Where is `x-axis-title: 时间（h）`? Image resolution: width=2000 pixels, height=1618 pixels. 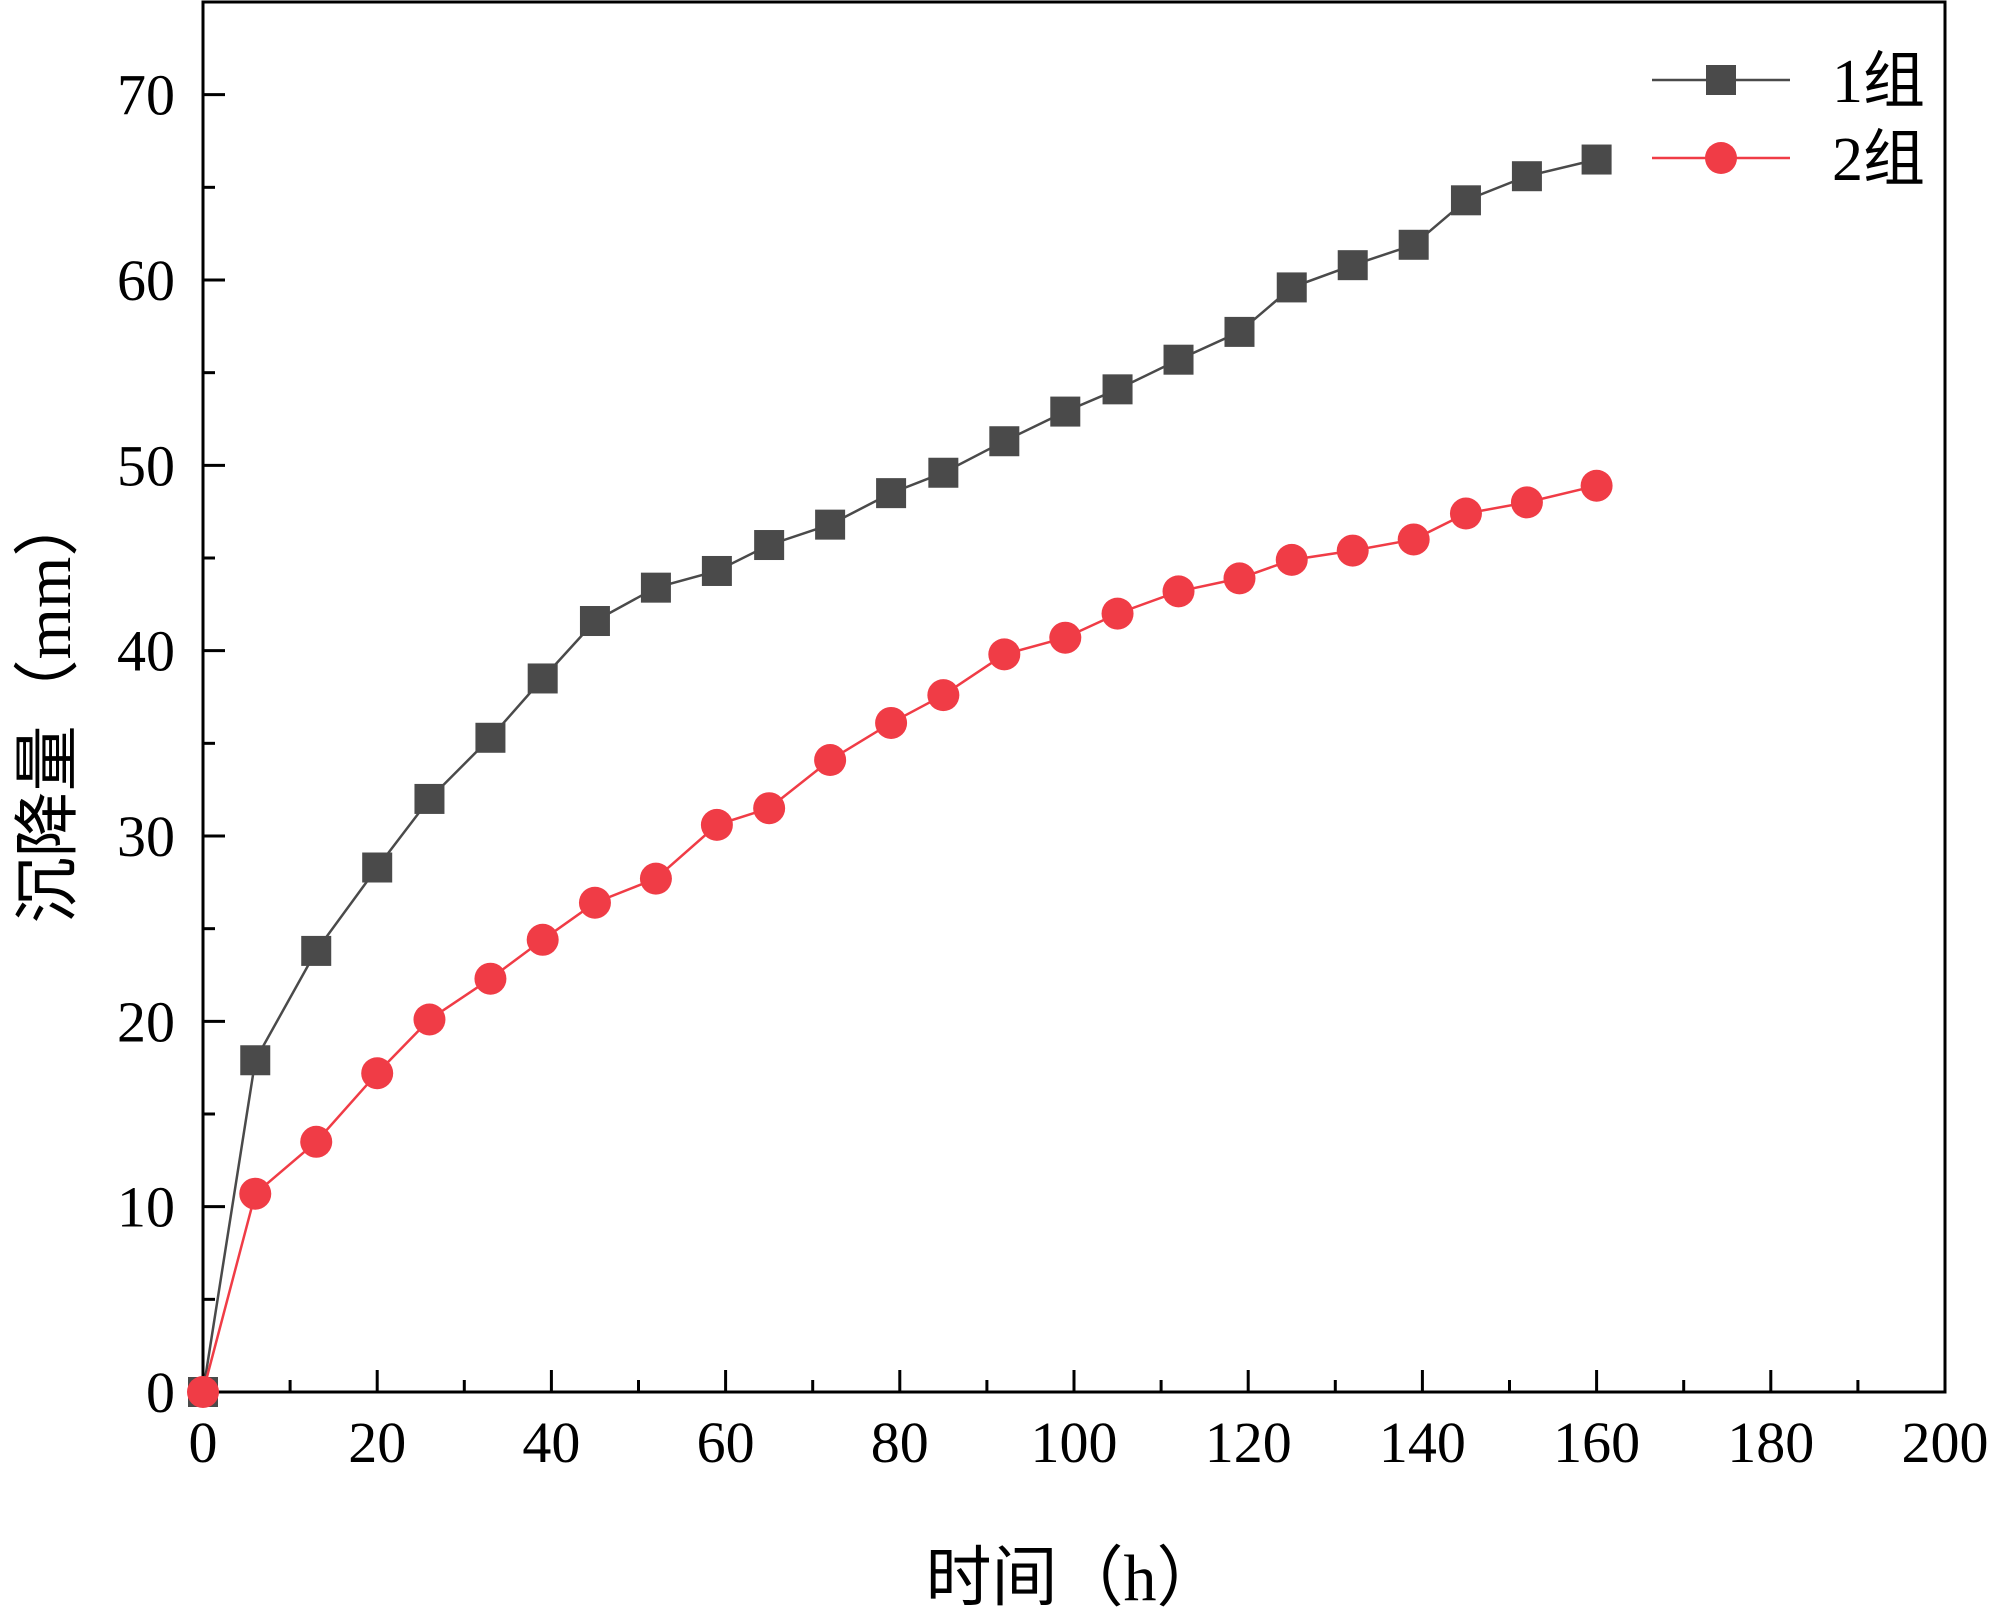
x-axis-title: 时间（h） is located at coordinates (1074, 1578).